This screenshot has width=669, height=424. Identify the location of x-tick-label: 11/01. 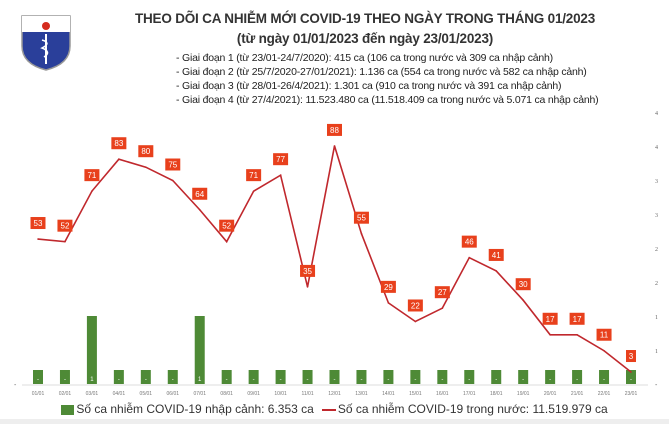
(307, 394).